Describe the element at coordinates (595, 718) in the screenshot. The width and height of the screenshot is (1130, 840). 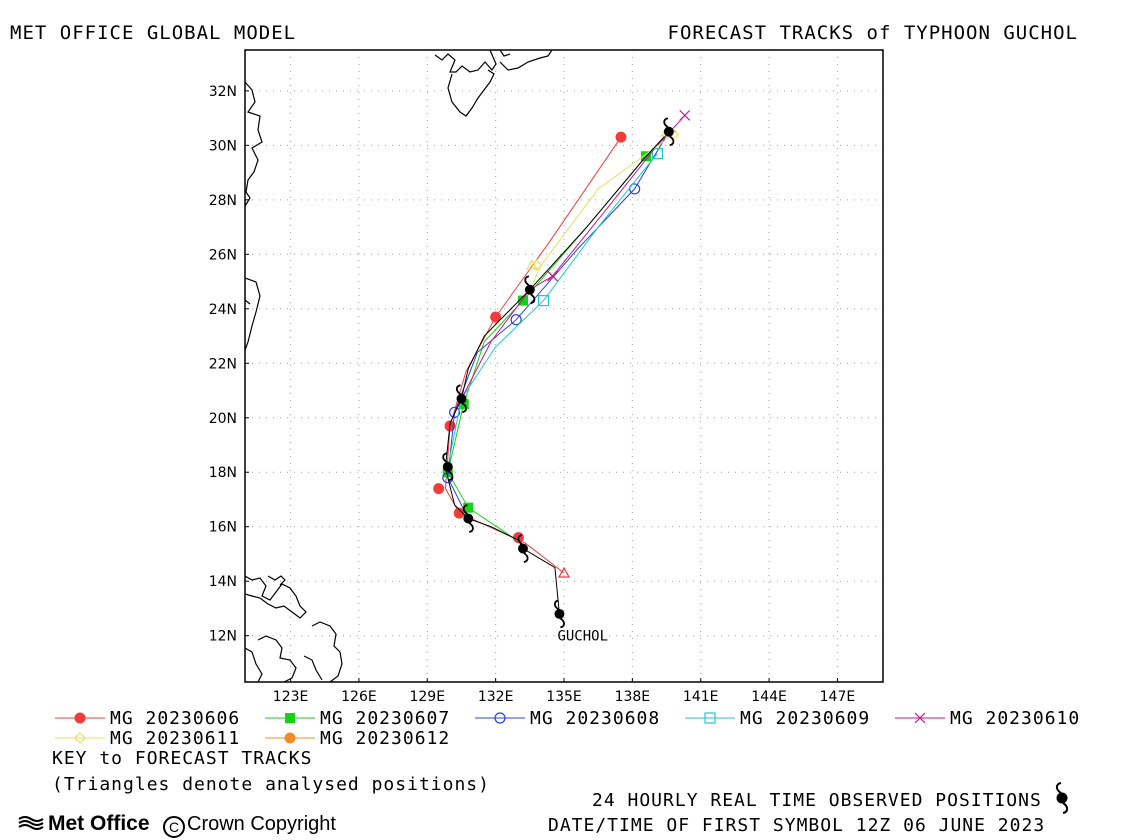
I see `legend-label-20230608: MG 20230608` at that location.